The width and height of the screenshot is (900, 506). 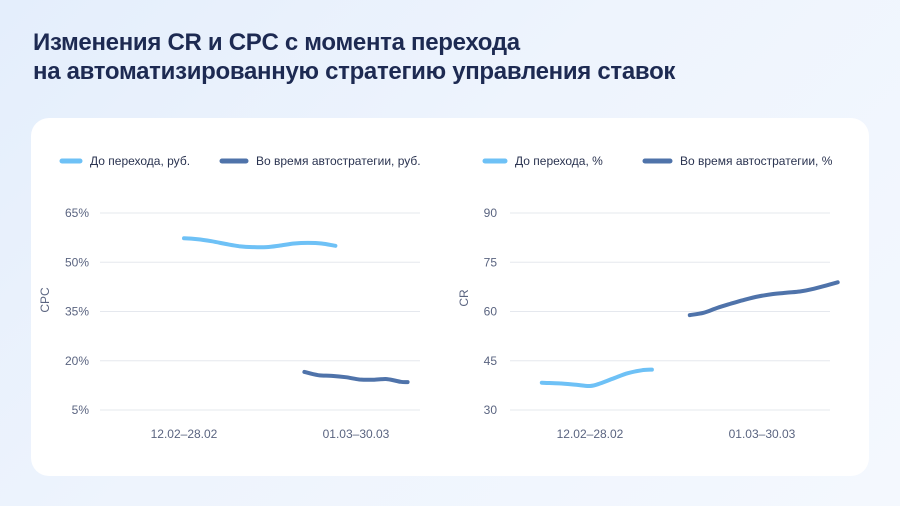 What do you see at coordinates (356, 434) in the screenshot?
I see `cpc-x-tick-label: 01.03–30.03` at bounding box center [356, 434].